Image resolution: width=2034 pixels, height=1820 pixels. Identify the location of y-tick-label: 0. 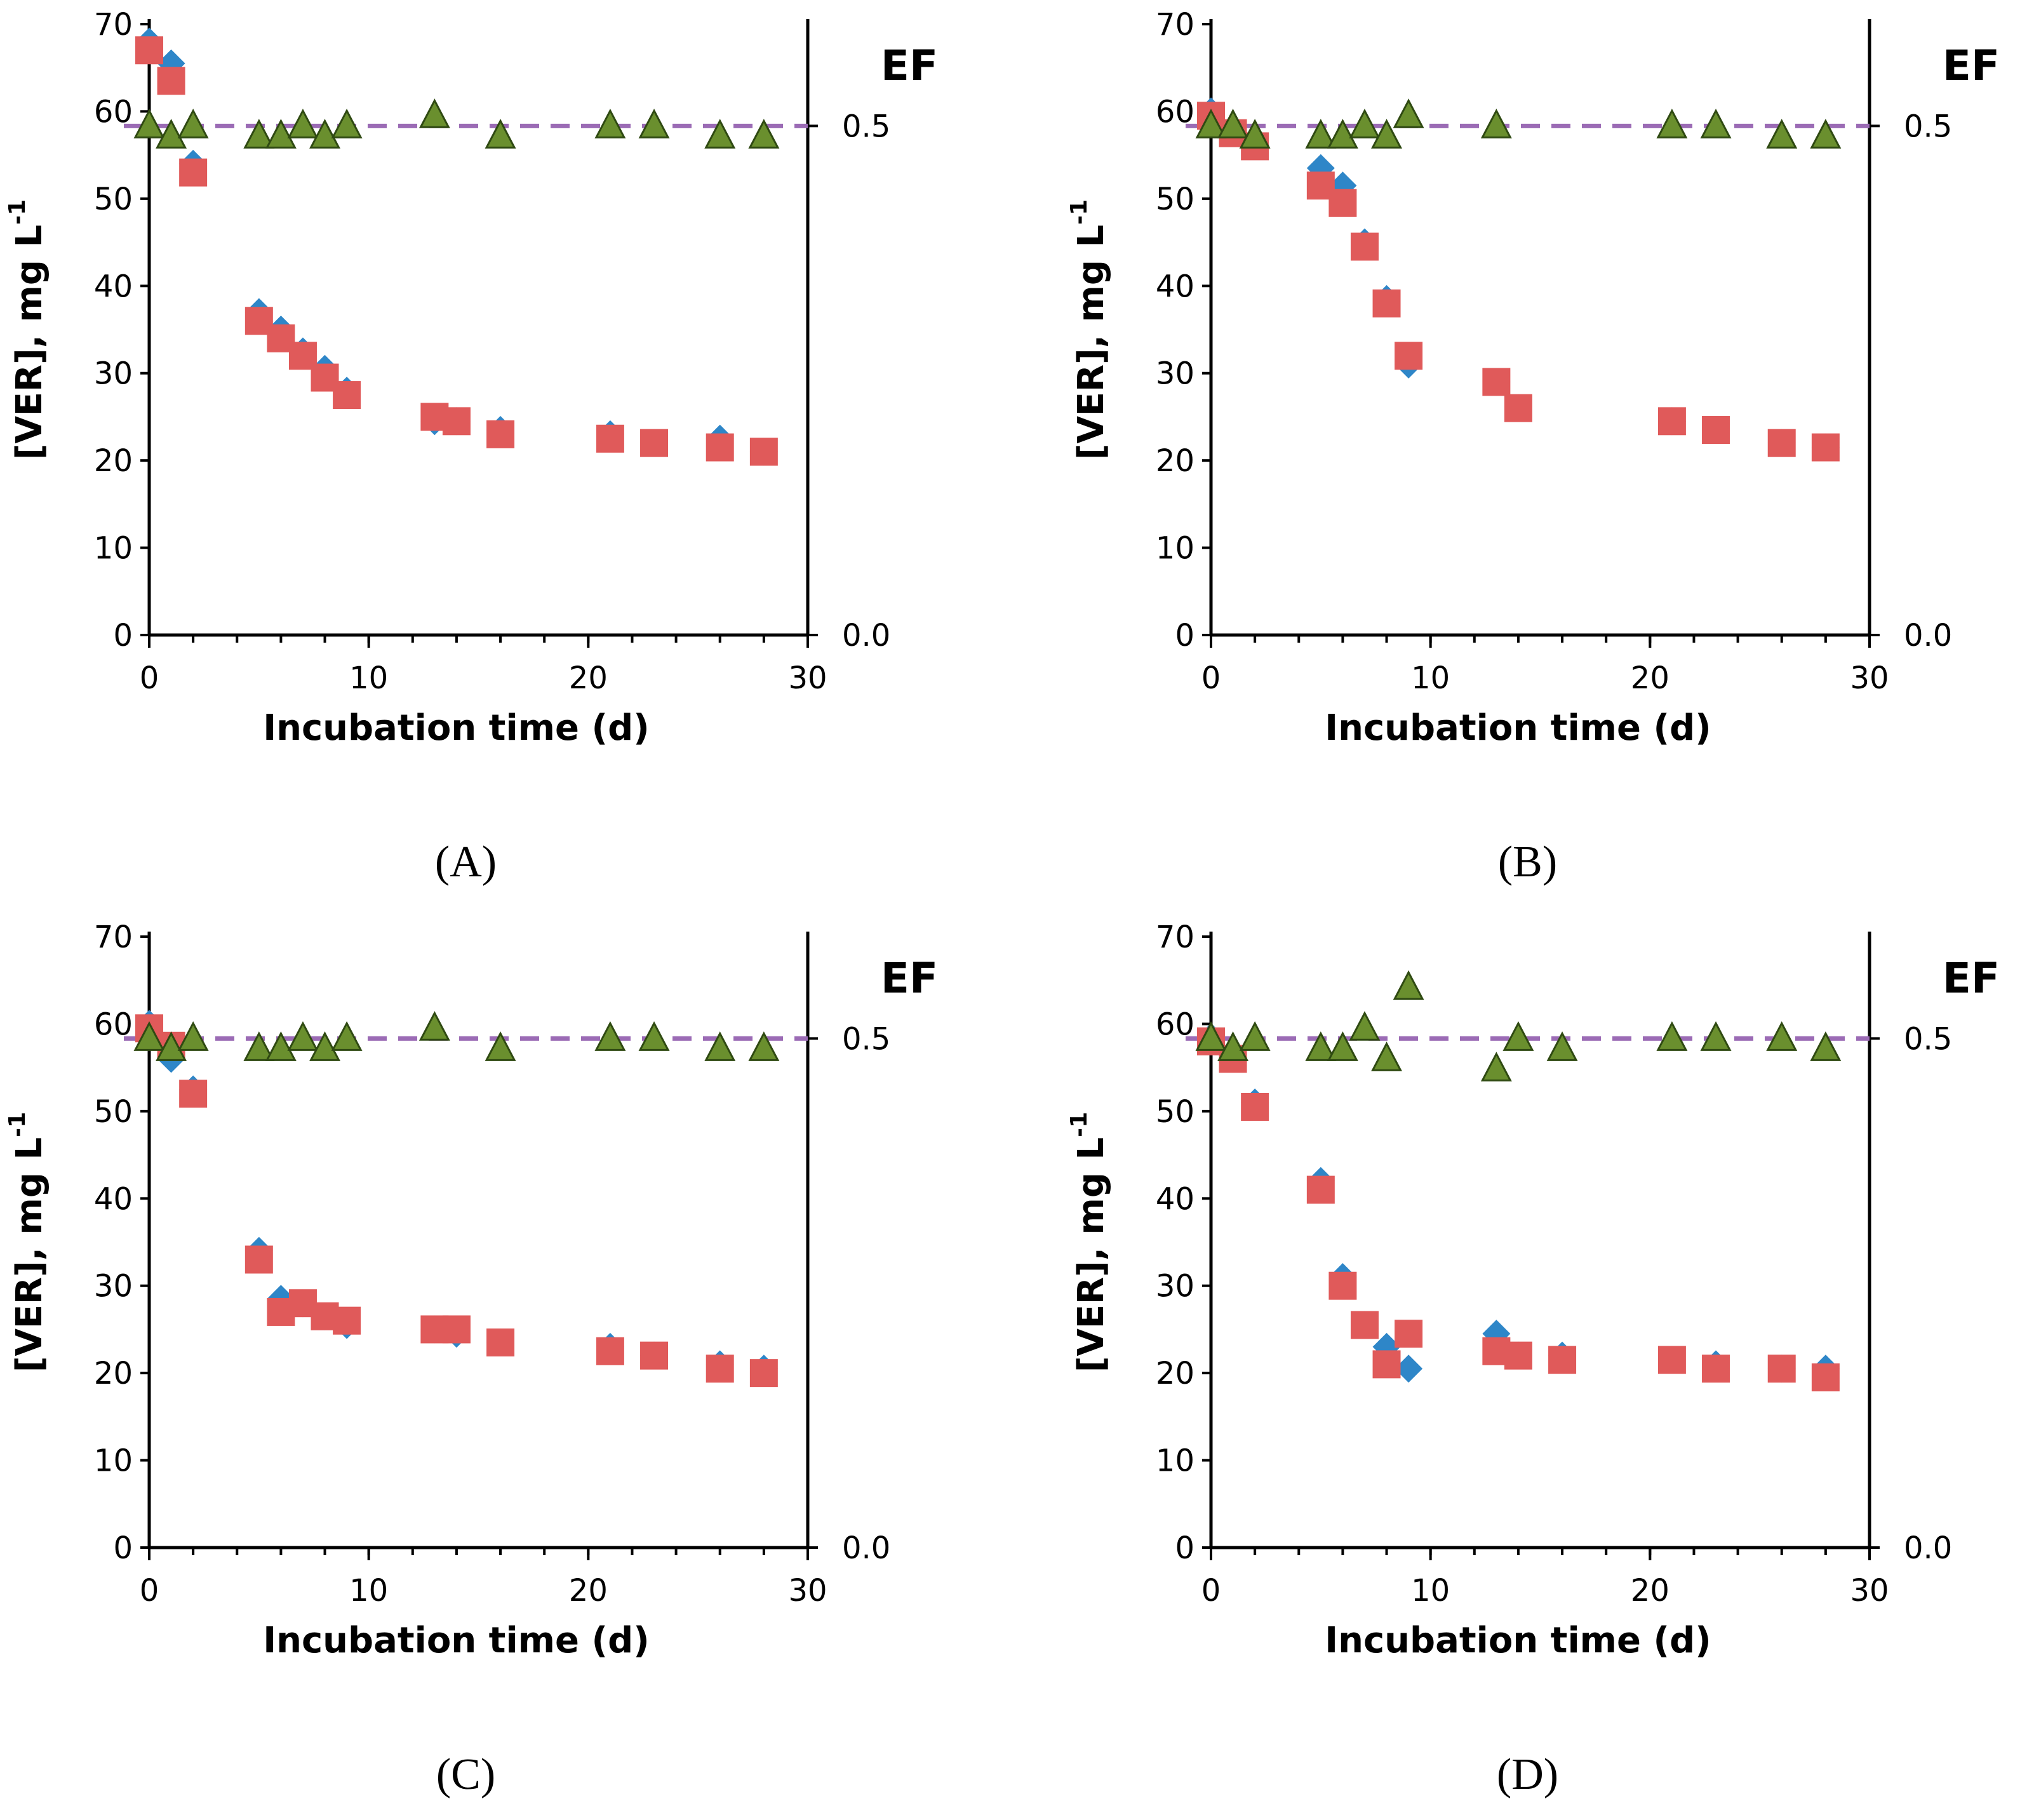
(1184, 1548).